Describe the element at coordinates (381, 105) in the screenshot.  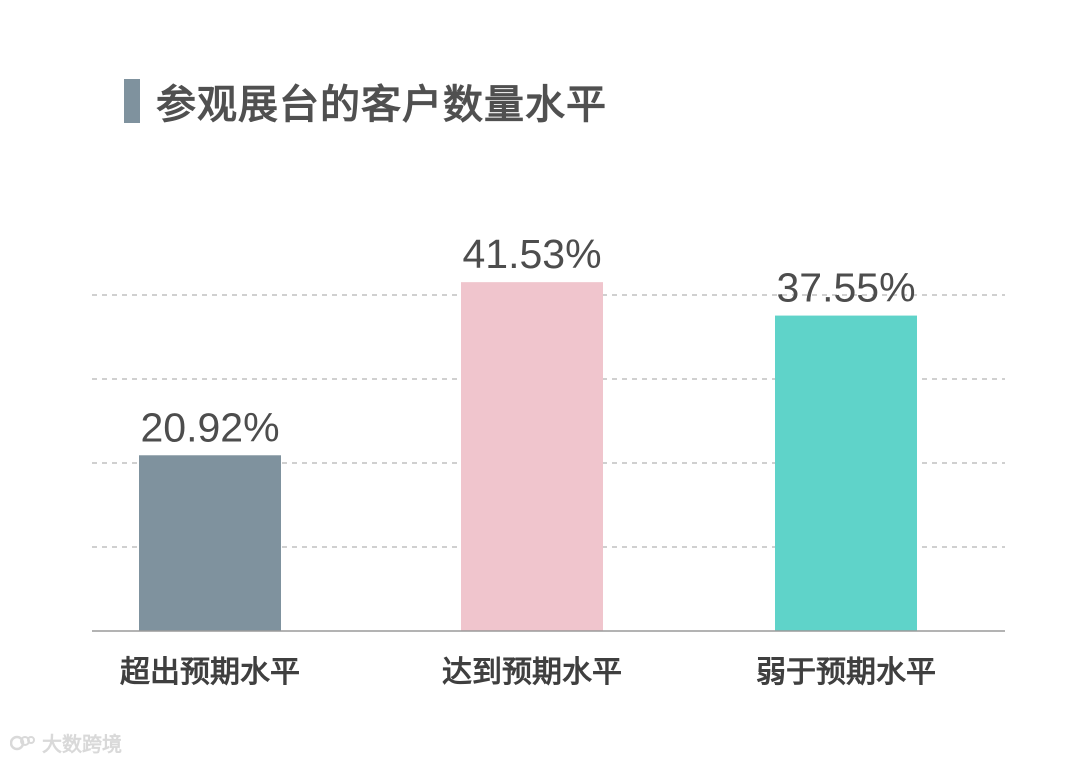
I see `chart-title: 参观展台的客户数量水平` at that location.